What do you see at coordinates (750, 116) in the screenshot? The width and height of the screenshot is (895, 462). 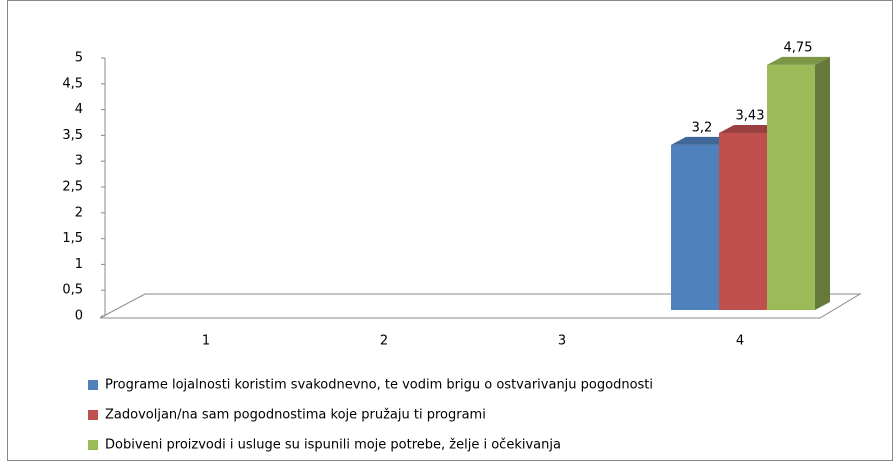 I see `data-label: 3,43` at bounding box center [750, 116].